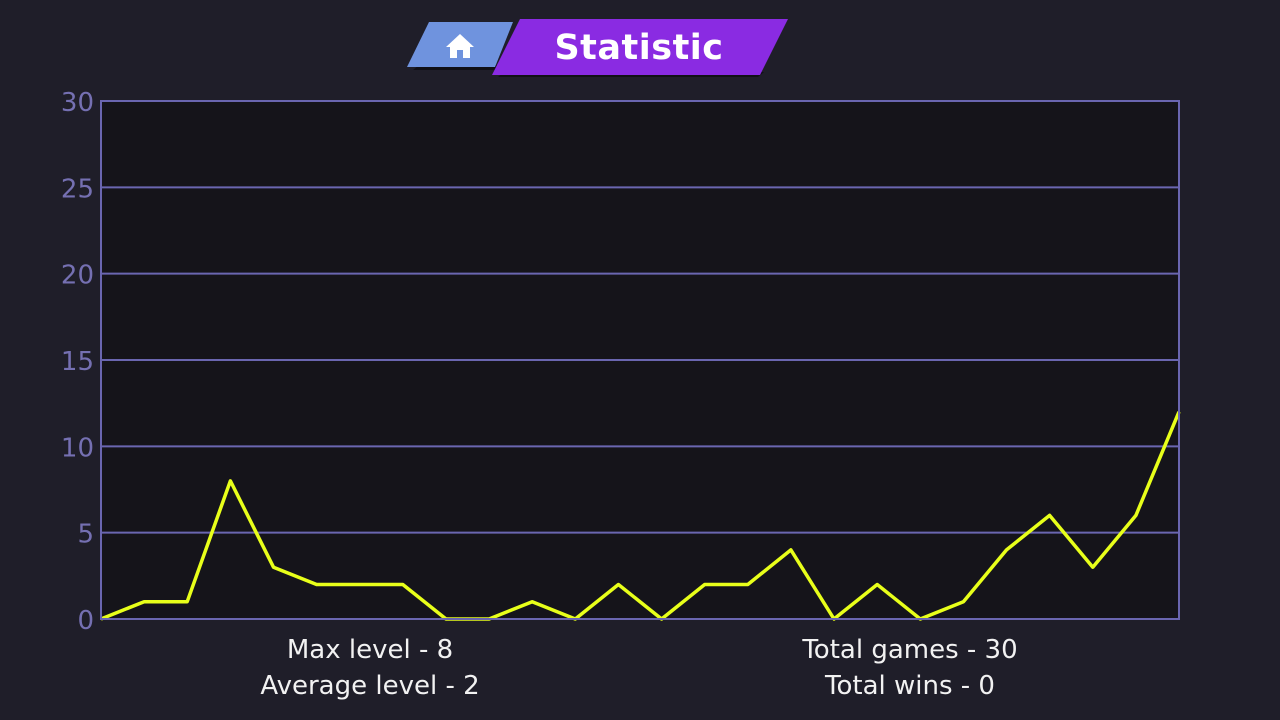 The image size is (1280, 720). I want to click on title-banner, so click(640, 48).